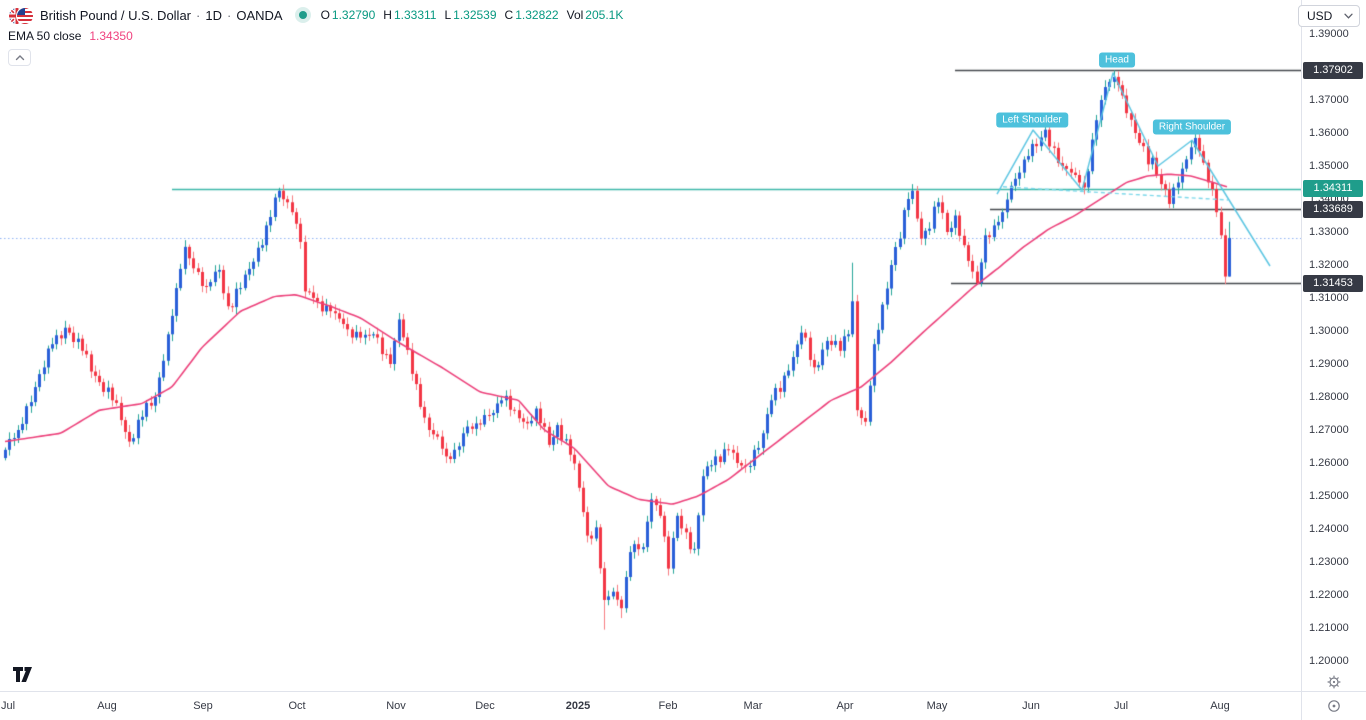 Image resolution: width=1366 pixels, height=720 pixels. Describe the element at coordinates (1329, 661) in the screenshot. I see `price-tick-label: 1.20000` at that location.